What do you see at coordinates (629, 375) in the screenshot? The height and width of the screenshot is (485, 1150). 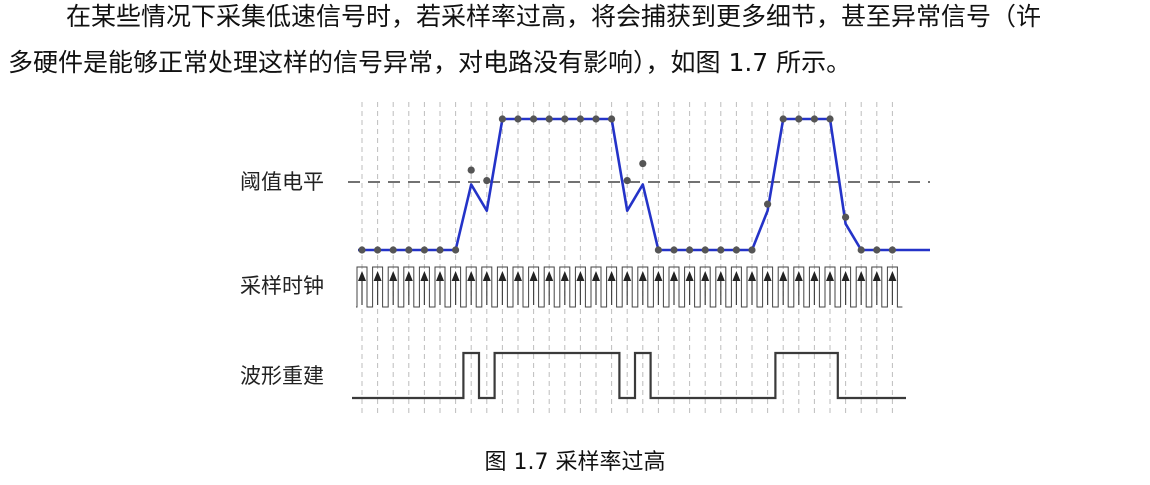 I see `reconstructed-waveform` at bounding box center [629, 375].